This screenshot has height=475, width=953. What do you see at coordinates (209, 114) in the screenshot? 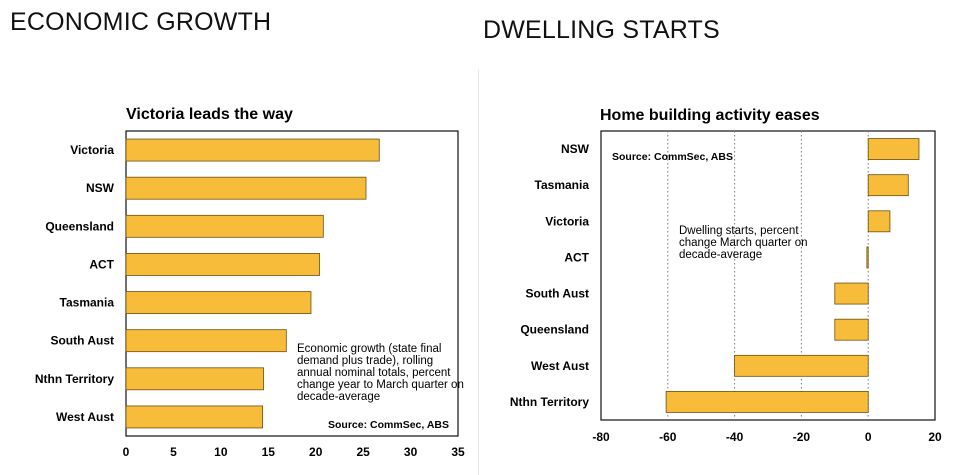
I see `growth-chart-title: Victoria leads the way` at bounding box center [209, 114].